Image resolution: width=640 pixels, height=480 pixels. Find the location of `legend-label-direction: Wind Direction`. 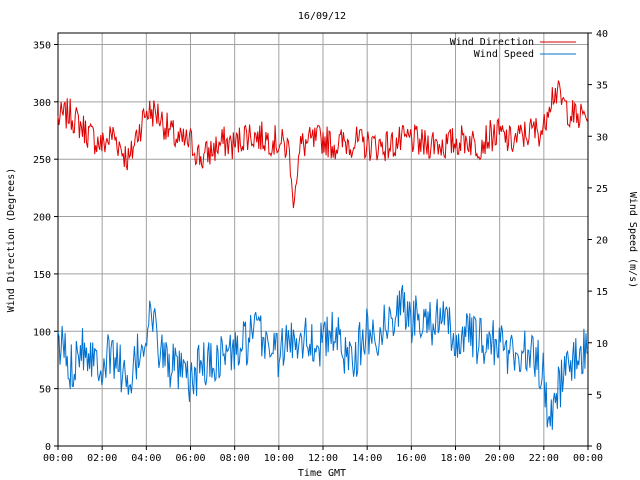

legend-label-direction: Wind Direction is located at coordinates (492, 42).